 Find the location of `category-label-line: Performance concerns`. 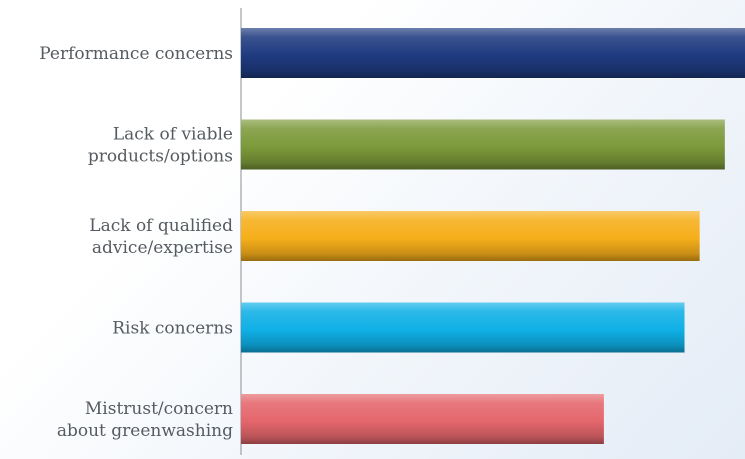

category-label-line: Performance concerns is located at coordinates (136, 54).